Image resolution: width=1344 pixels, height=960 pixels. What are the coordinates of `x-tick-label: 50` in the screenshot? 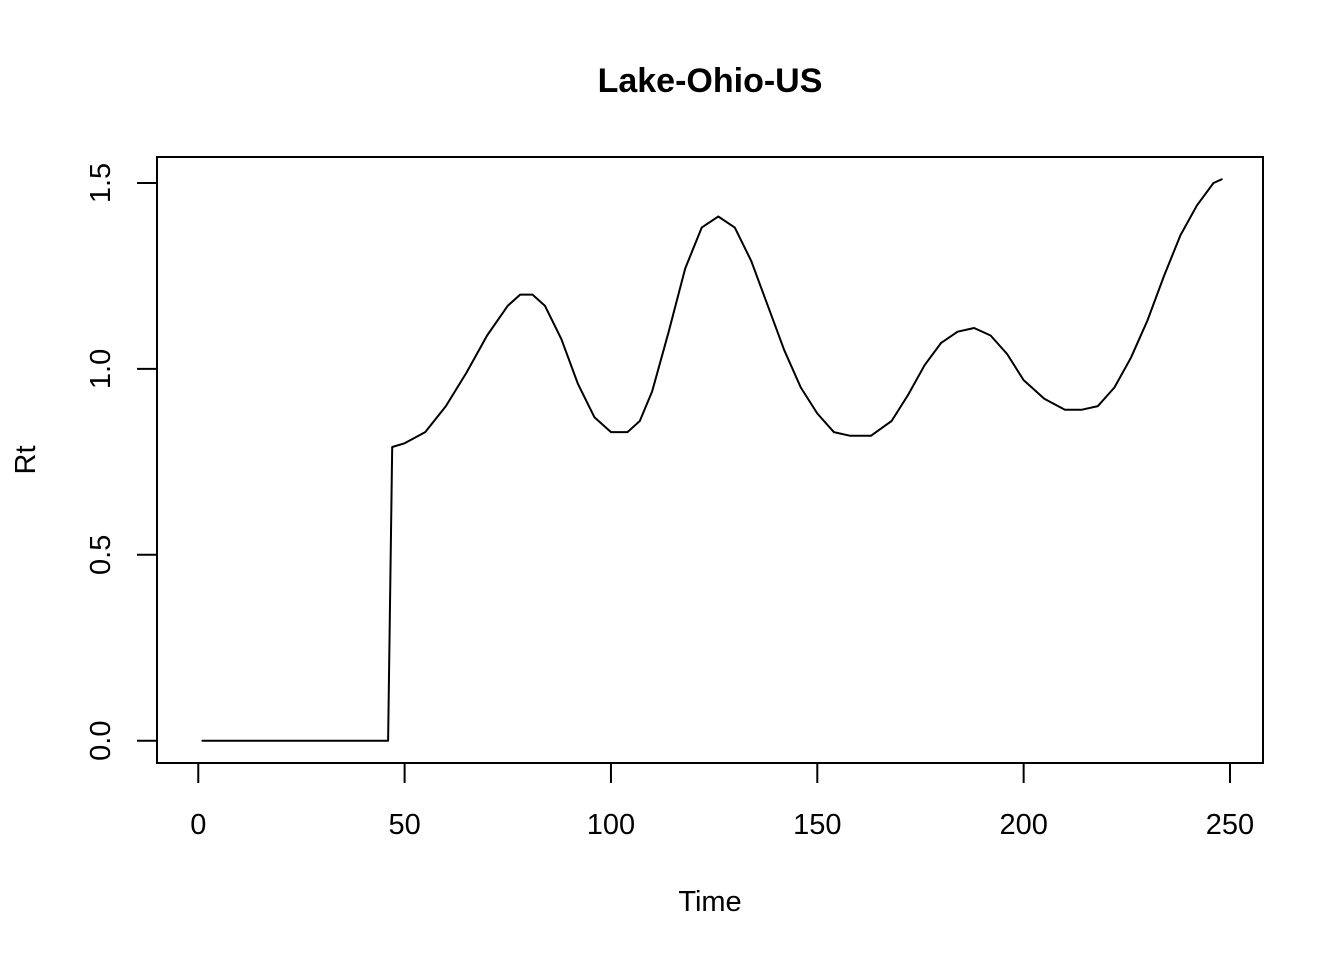 It's located at (404, 825).